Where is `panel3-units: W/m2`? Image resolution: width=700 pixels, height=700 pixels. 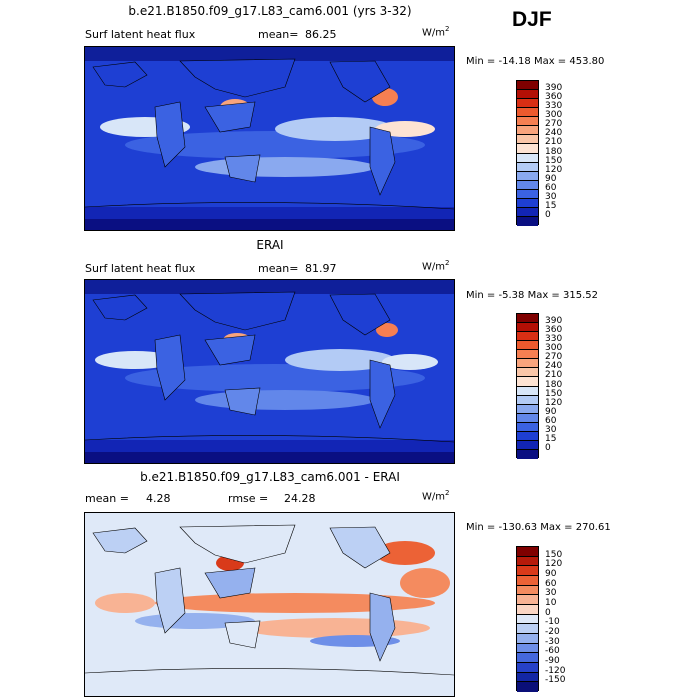 panel3-units: W/m2 is located at coordinates (436, 496).